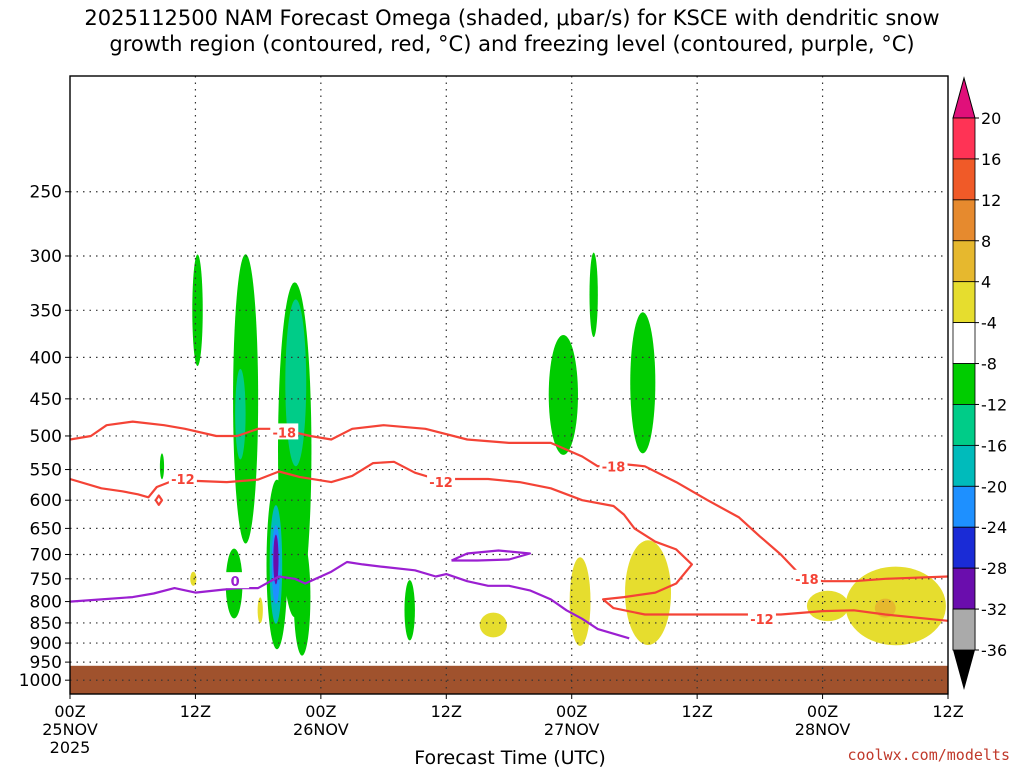 The image size is (1024, 768). I want to click on x-tick-date-2: 26NOV, so click(321, 729).